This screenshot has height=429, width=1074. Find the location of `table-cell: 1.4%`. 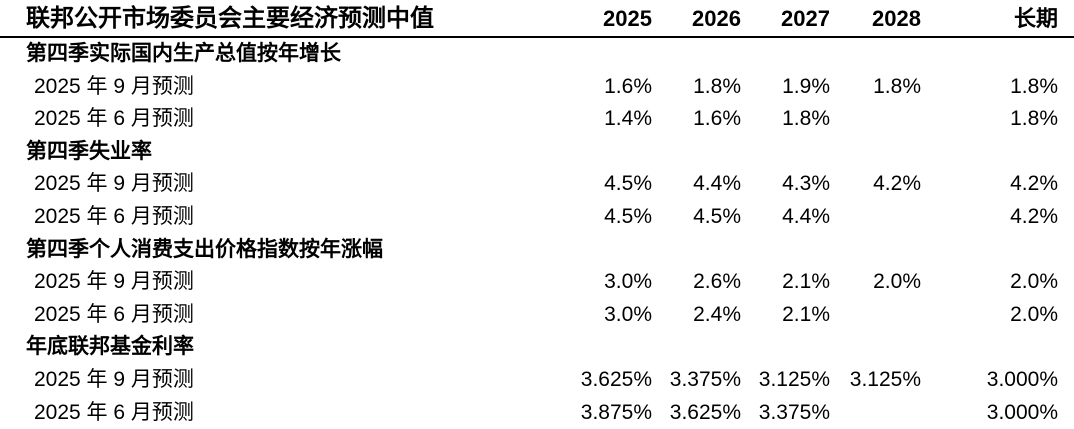

table-cell: 1.4% is located at coordinates (628, 119).